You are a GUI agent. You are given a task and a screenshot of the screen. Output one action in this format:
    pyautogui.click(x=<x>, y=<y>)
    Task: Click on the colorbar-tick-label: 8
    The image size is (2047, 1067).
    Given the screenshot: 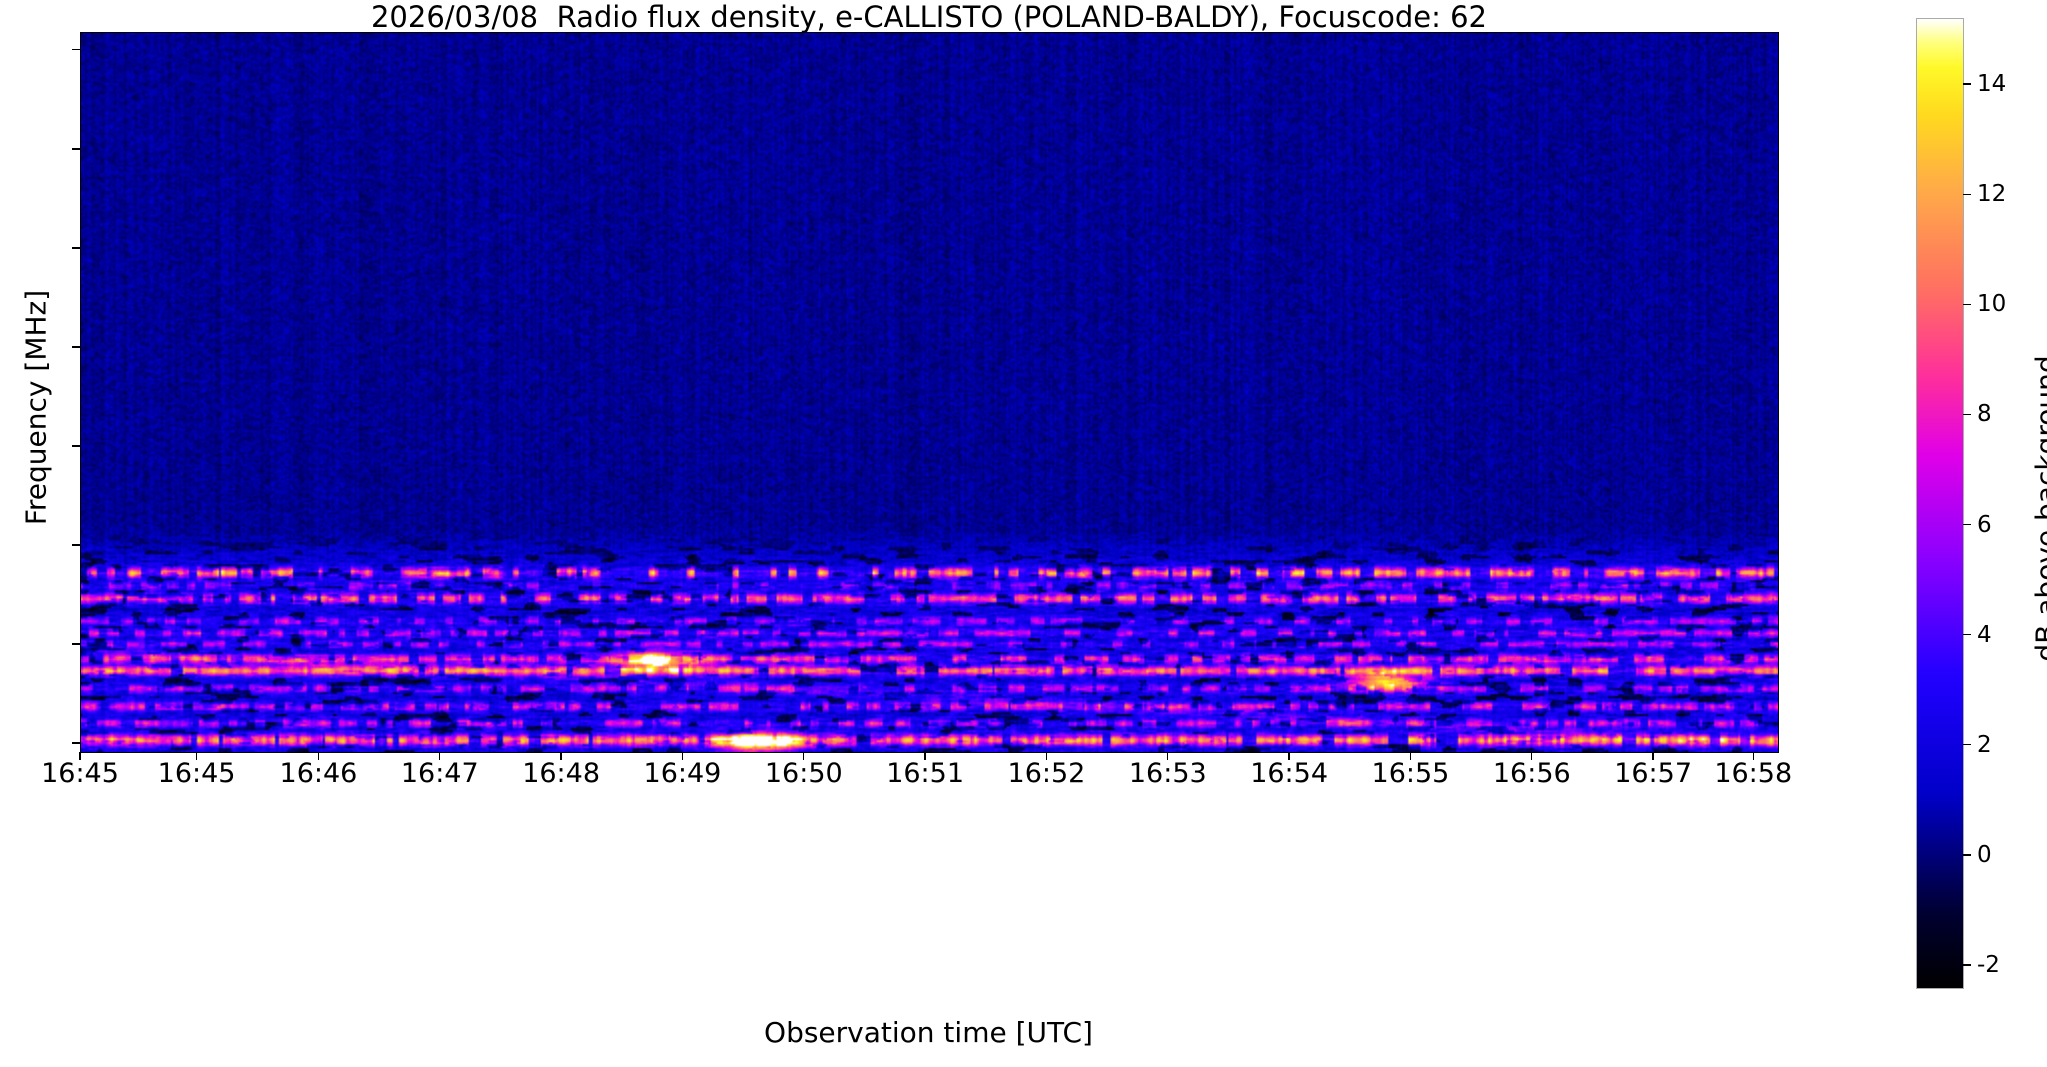 What is the action you would take?
    pyautogui.click(x=1984, y=414)
    